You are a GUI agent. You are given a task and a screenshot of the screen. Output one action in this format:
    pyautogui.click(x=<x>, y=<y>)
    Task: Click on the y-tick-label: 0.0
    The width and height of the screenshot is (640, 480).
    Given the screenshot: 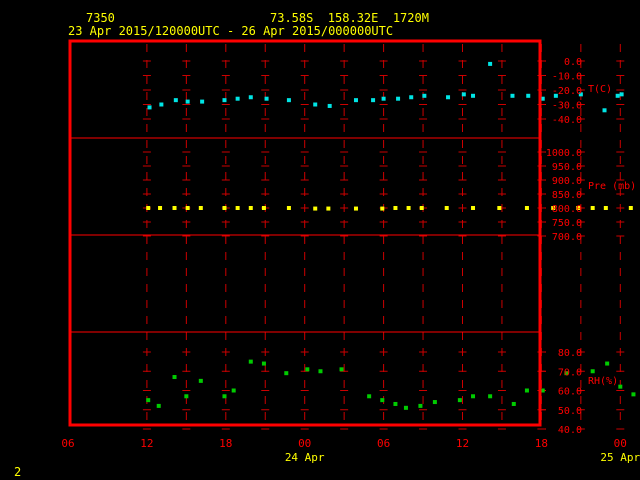 What is the action you would take?
    pyautogui.click(x=573, y=62)
    